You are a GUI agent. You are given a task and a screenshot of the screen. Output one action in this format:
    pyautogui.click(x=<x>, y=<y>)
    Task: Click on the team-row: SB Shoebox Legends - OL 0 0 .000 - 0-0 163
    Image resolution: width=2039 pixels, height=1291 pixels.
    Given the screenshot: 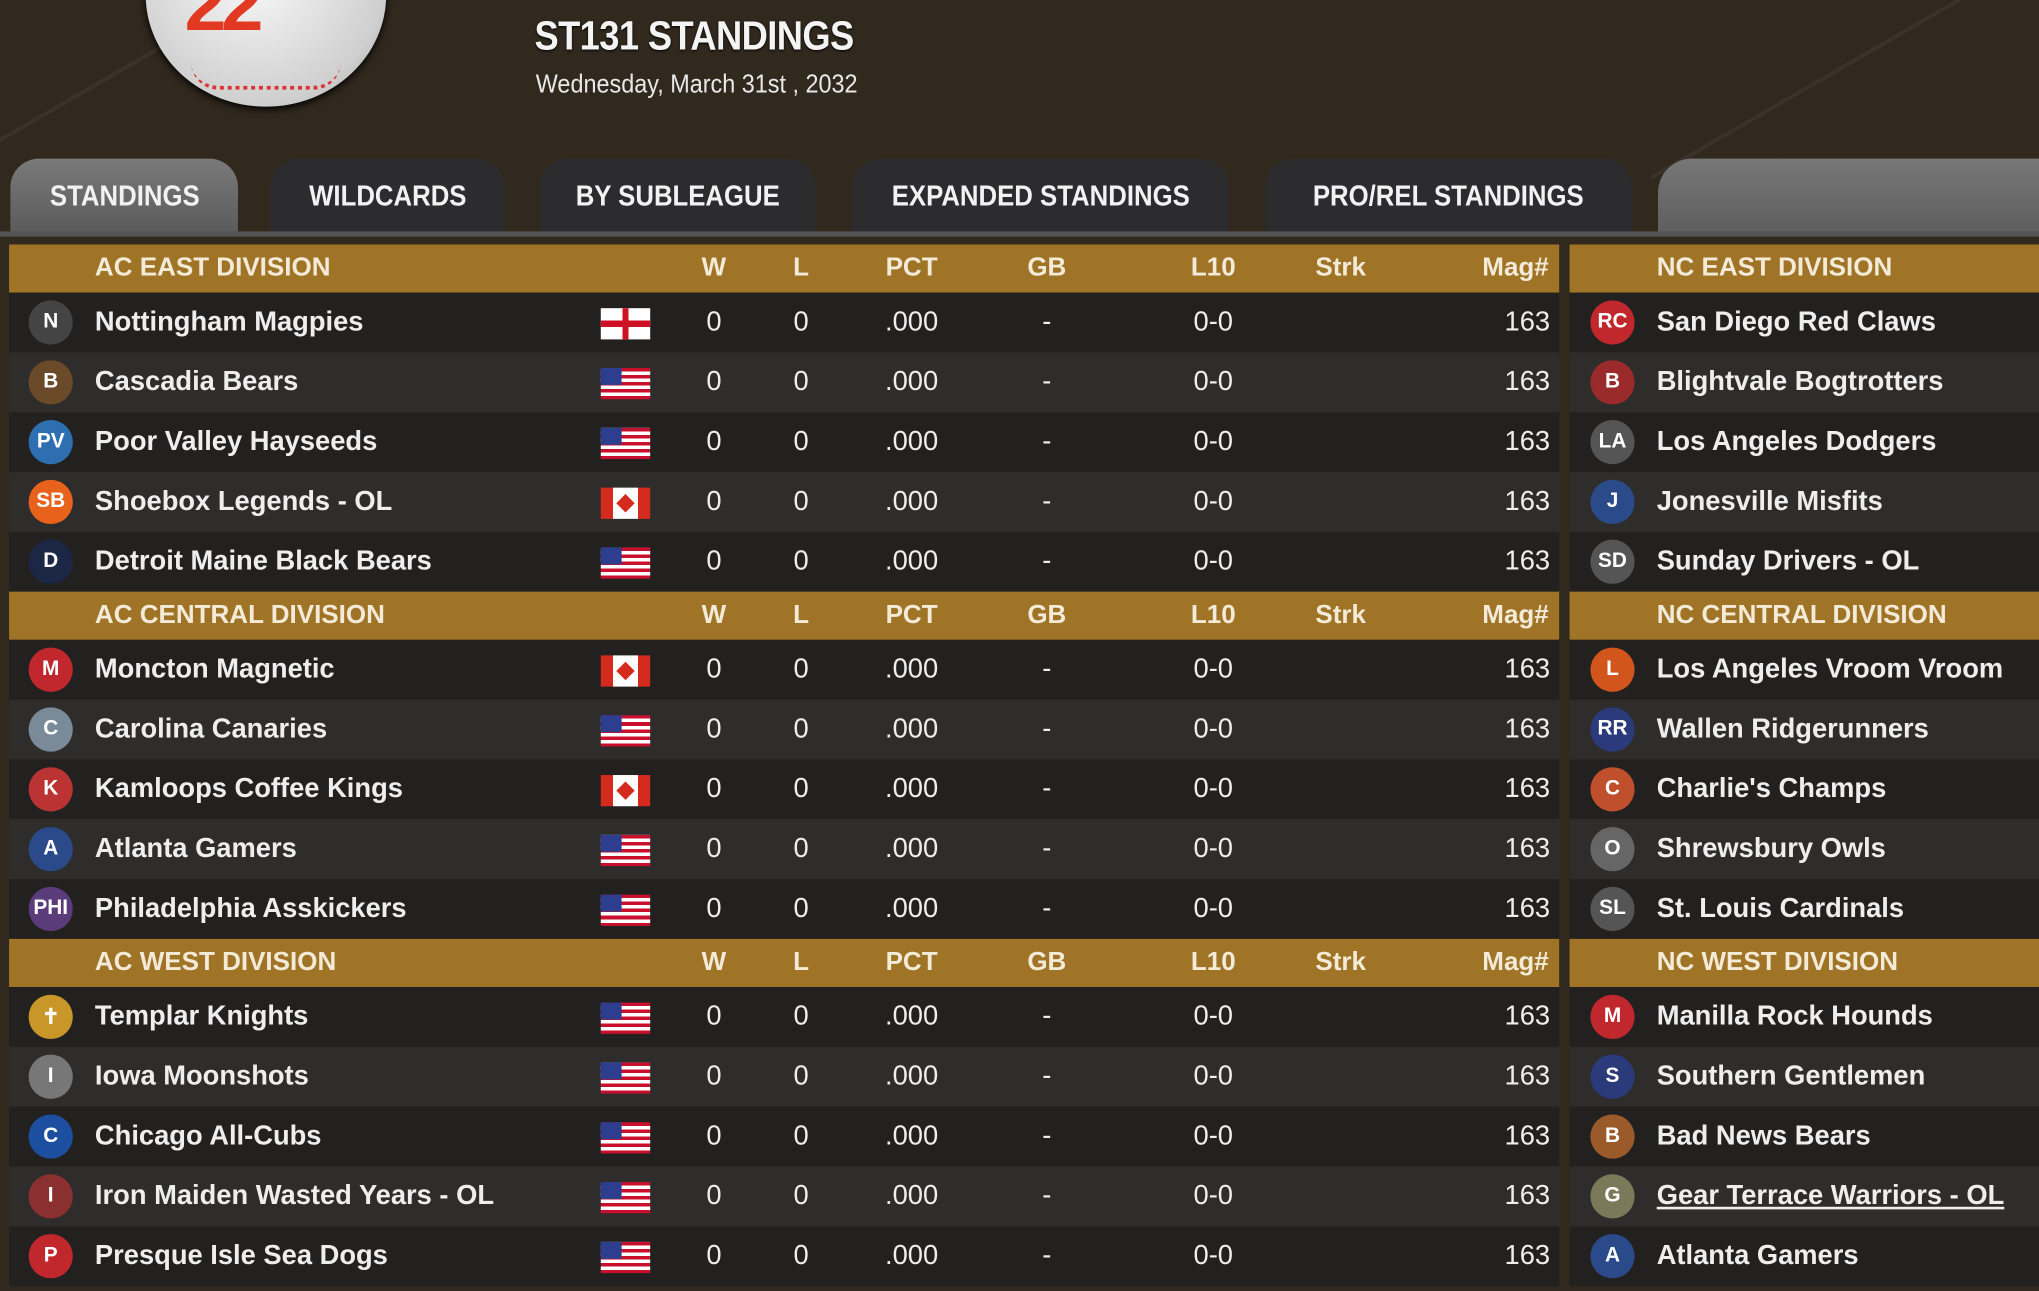 What is the action you would take?
    pyautogui.click(x=784, y=502)
    